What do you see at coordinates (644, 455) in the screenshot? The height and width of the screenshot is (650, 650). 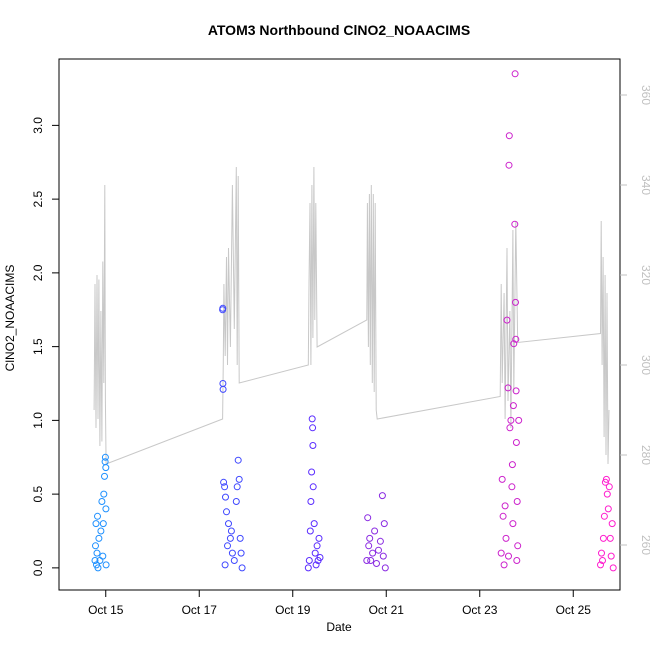 I see `y2-tick-label: 280` at bounding box center [644, 455].